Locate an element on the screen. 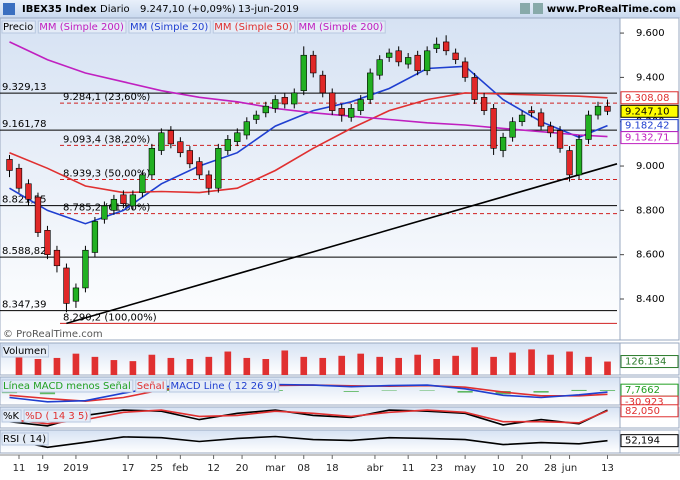 The height and width of the screenshot is (480, 680). fib-label: 9.284,1 (23,60%) is located at coordinates (106, 97).